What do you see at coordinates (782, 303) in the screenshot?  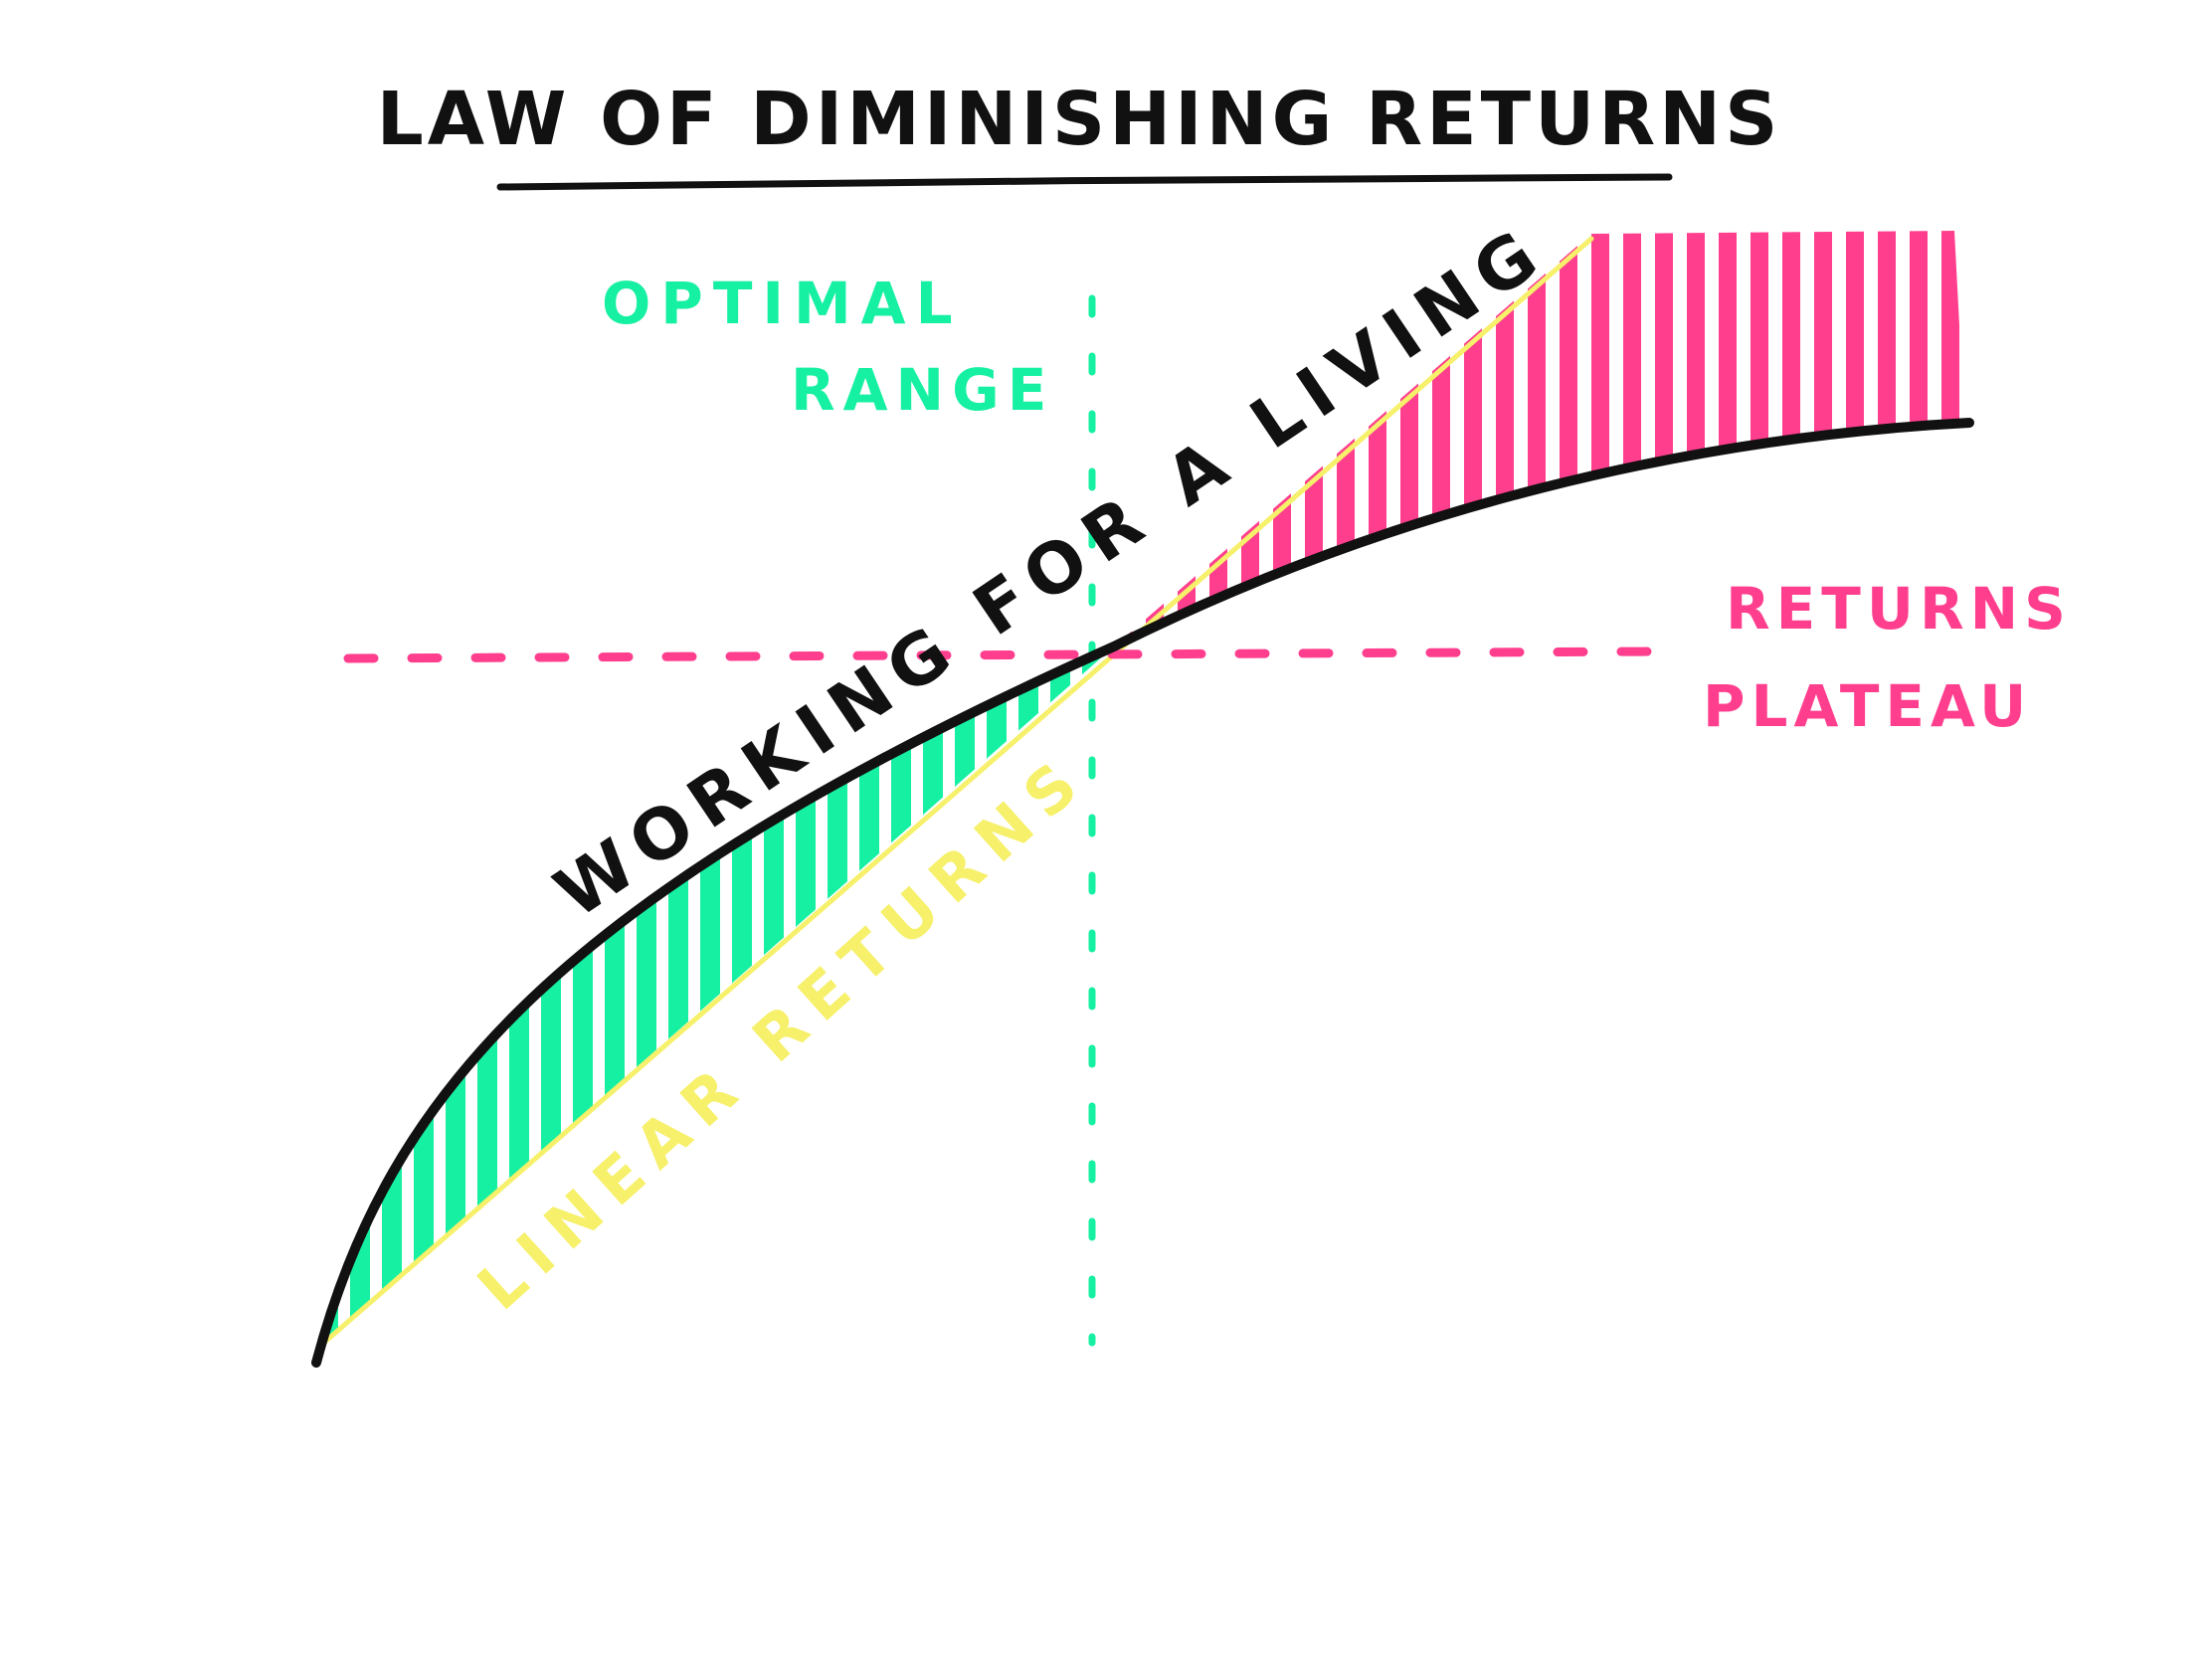 I see `optimal-range-label-line1: OPTIMAL` at bounding box center [782, 303].